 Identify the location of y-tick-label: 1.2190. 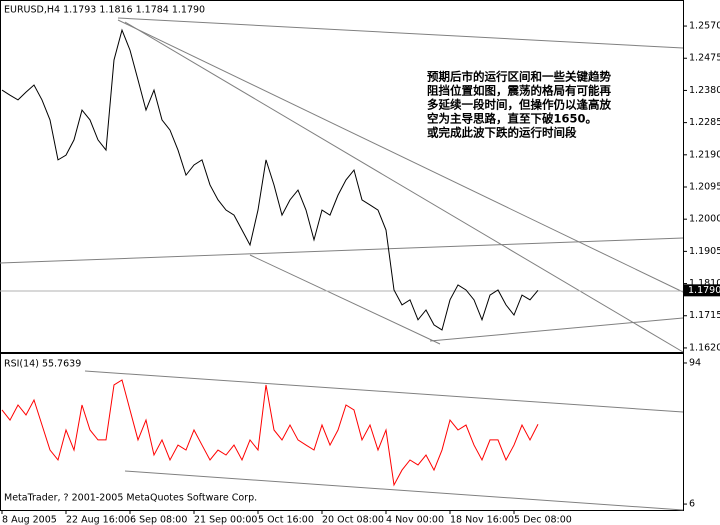
(704, 154).